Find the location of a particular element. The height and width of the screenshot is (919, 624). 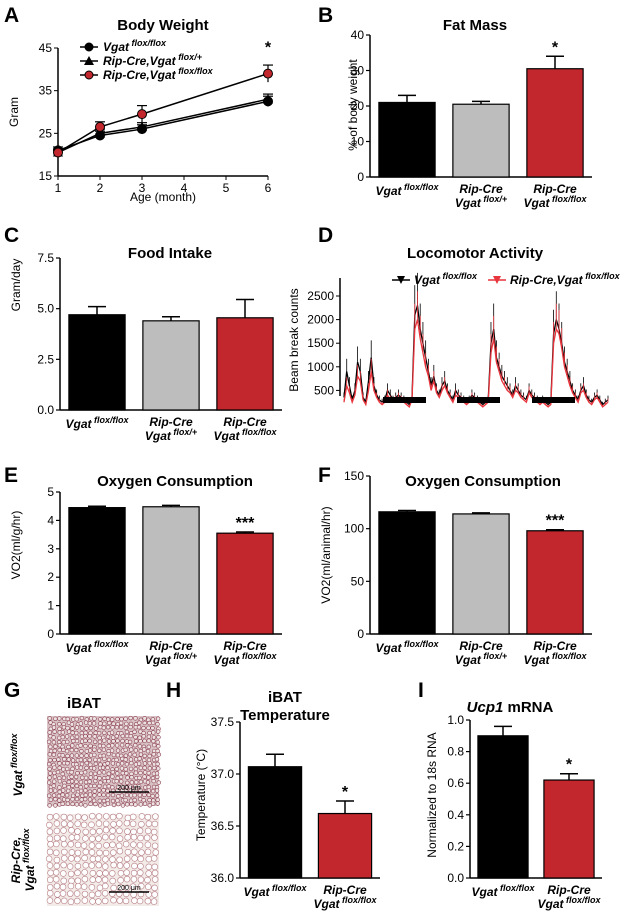

chart-title: Locomotor Activity is located at coordinates (475, 253).